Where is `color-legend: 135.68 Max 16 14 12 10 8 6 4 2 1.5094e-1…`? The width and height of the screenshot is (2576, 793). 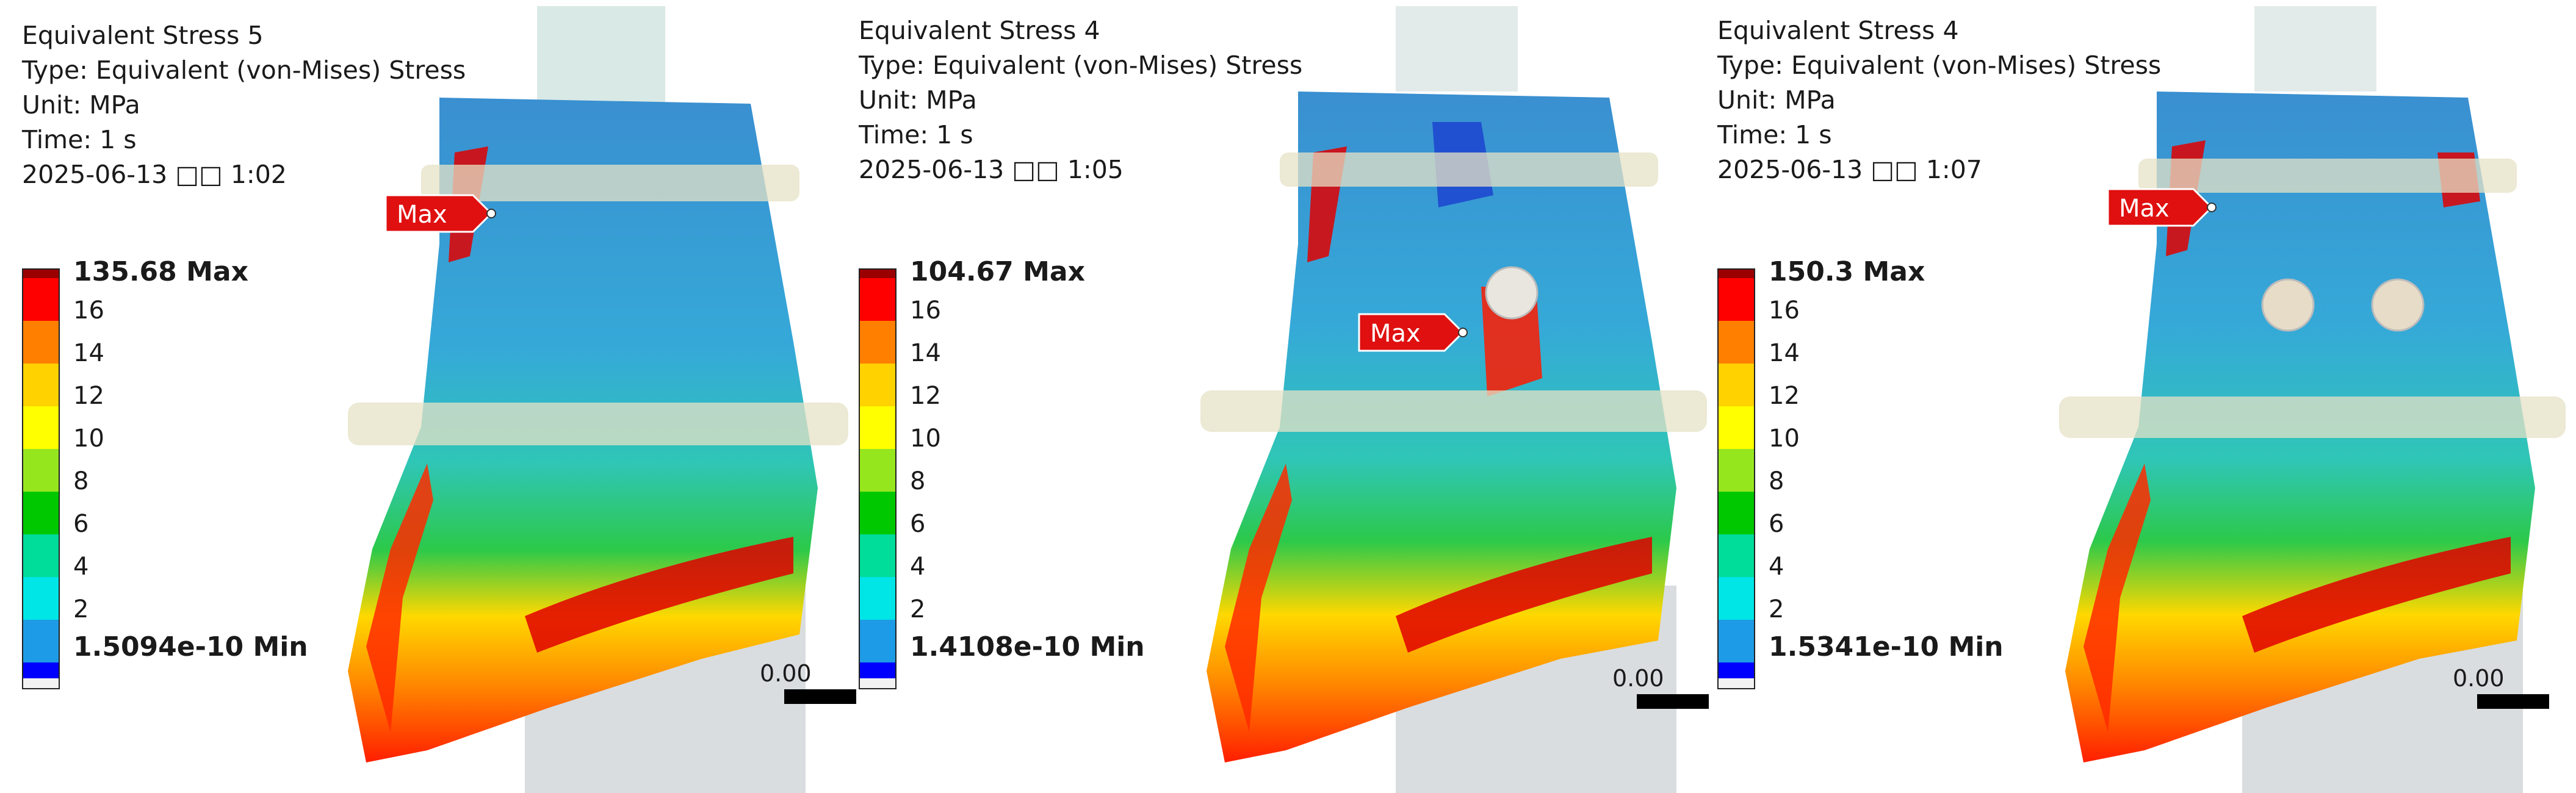
color-legend: 135.68 Max 16 14 12 10 8 6 4 2 1.5094e-1… is located at coordinates (193, 473).